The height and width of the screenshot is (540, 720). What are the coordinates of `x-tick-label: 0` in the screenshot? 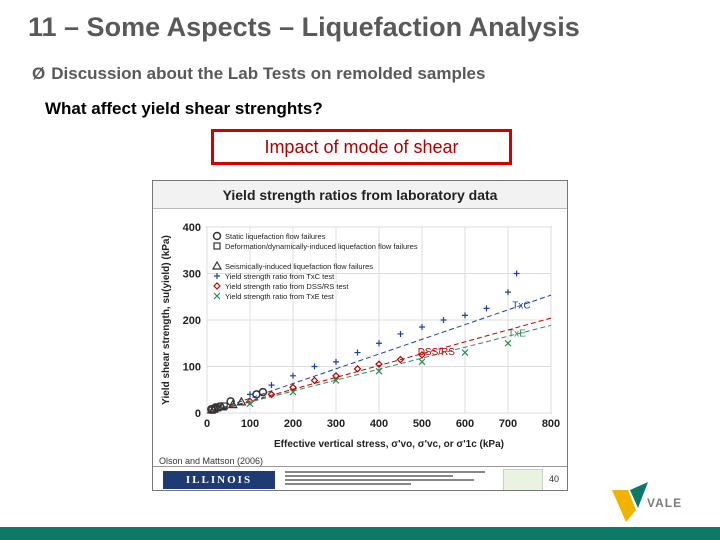 It's located at (207, 424).